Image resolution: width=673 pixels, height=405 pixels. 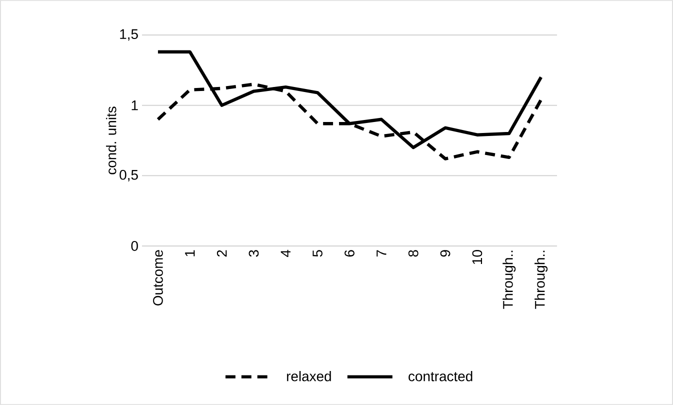 What do you see at coordinates (349, 253) in the screenshot?
I see `x-tick-label: 6` at bounding box center [349, 253].